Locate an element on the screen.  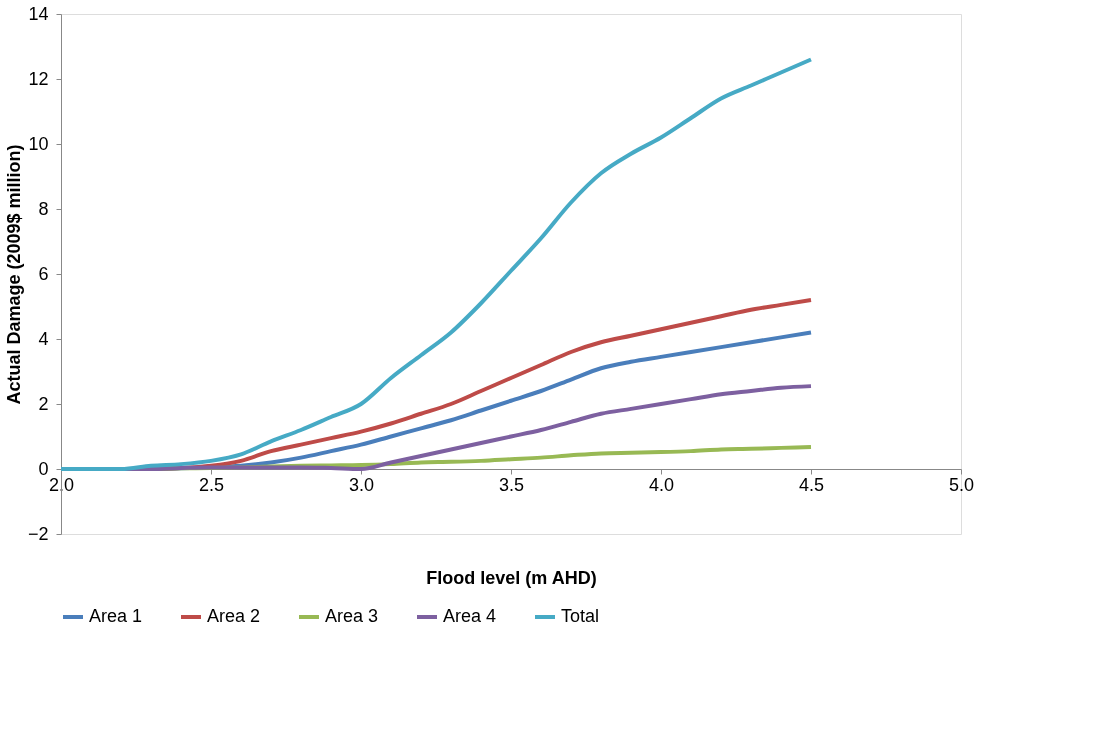
x-tick-label: 2.0 is located at coordinates (61, 484).